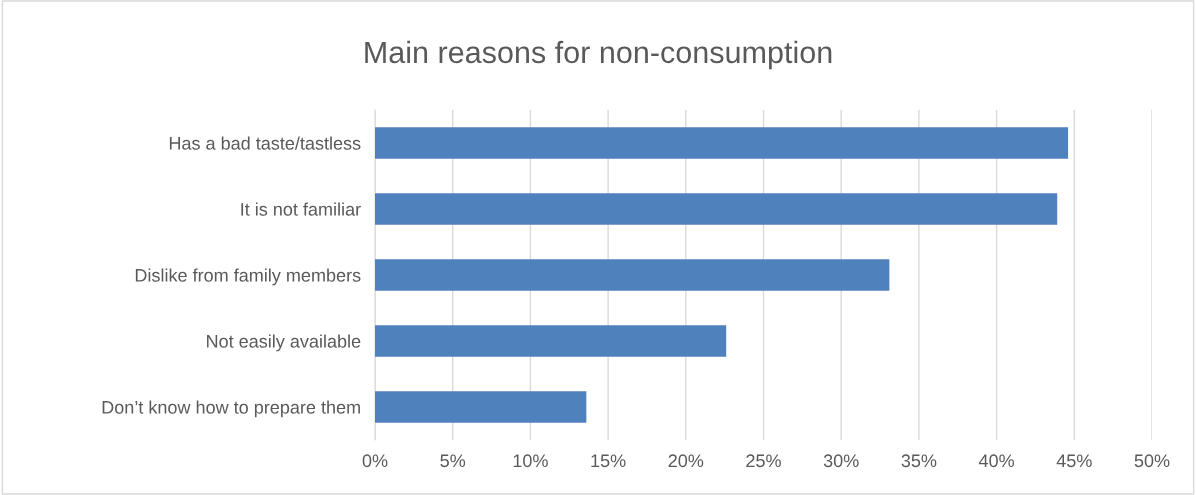  I want to click on x-tick-label: 45%, so click(1074, 461).